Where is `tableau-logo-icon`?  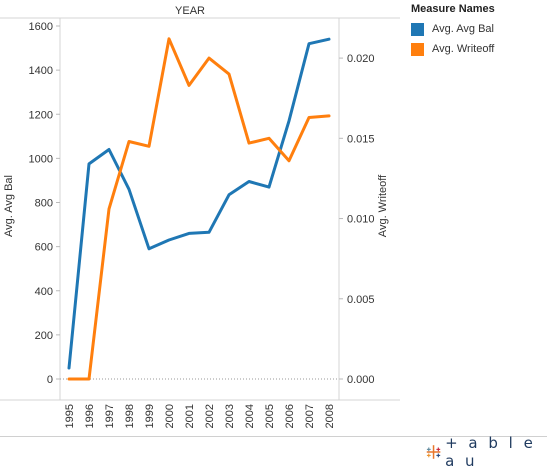
tableau-logo-icon is located at coordinates (433, 452).